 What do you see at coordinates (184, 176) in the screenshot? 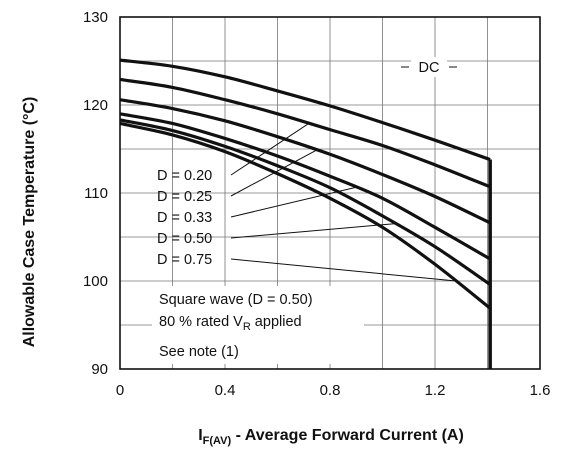
I see `duty-label: D = 0.20` at bounding box center [184, 176].